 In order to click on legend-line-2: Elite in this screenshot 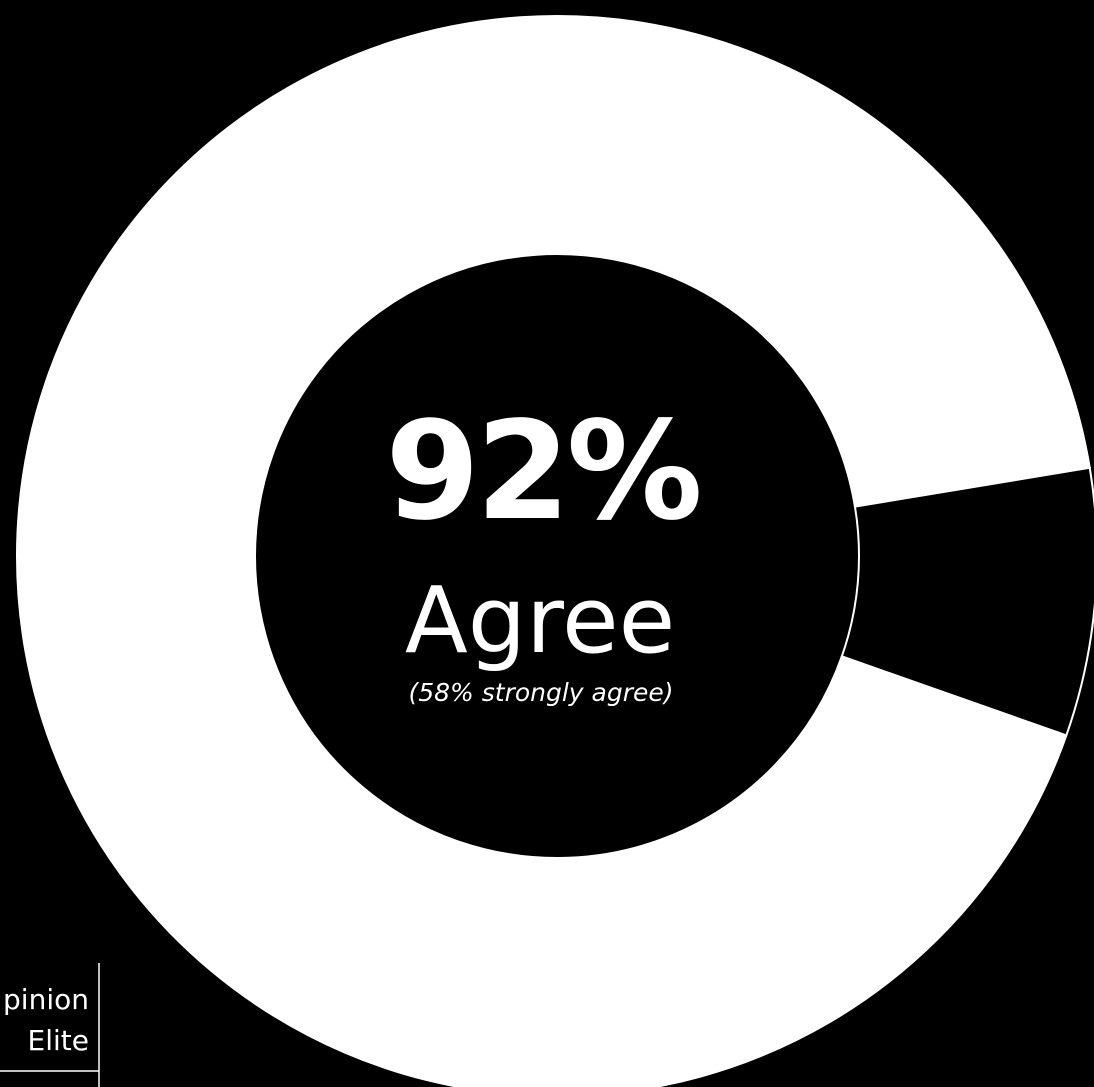, I will do `click(58, 1040)`.